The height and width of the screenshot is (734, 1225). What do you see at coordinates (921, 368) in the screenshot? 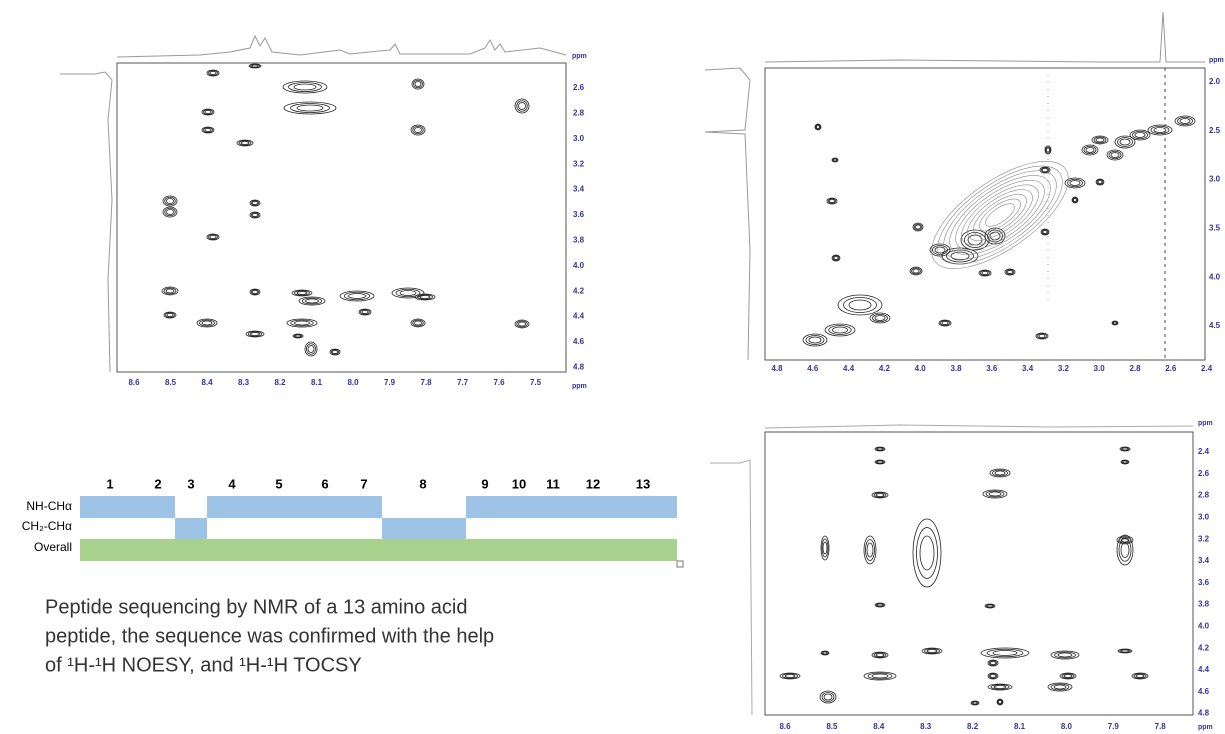
I see `x-tick-label: 4.0` at bounding box center [921, 368].